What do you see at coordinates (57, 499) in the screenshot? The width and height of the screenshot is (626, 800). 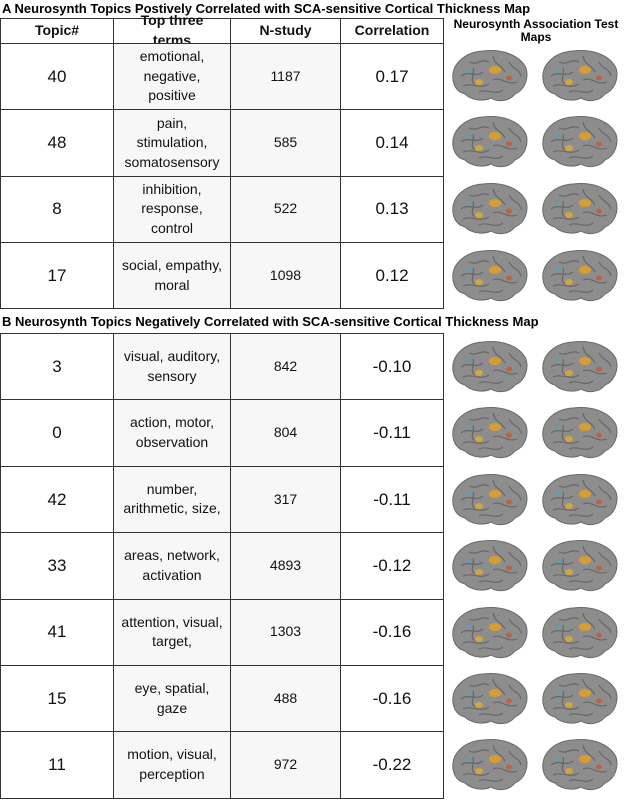 I see `topic-cell: 42` at bounding box center [57, 499].